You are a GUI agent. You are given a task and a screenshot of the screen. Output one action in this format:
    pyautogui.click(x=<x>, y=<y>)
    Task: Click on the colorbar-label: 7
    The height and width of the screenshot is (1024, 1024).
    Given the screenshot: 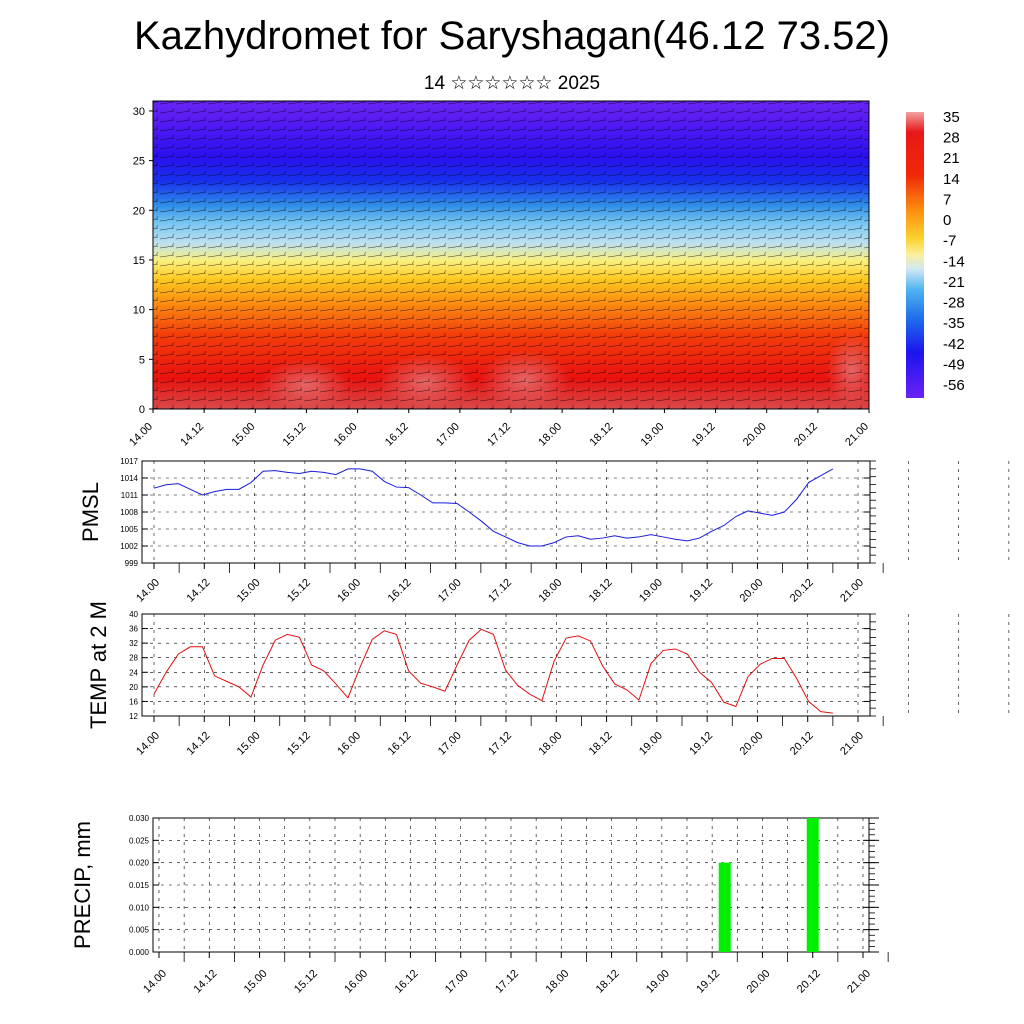 What is the action you would take?
    pyautogui.click(x=947, y=199)
    